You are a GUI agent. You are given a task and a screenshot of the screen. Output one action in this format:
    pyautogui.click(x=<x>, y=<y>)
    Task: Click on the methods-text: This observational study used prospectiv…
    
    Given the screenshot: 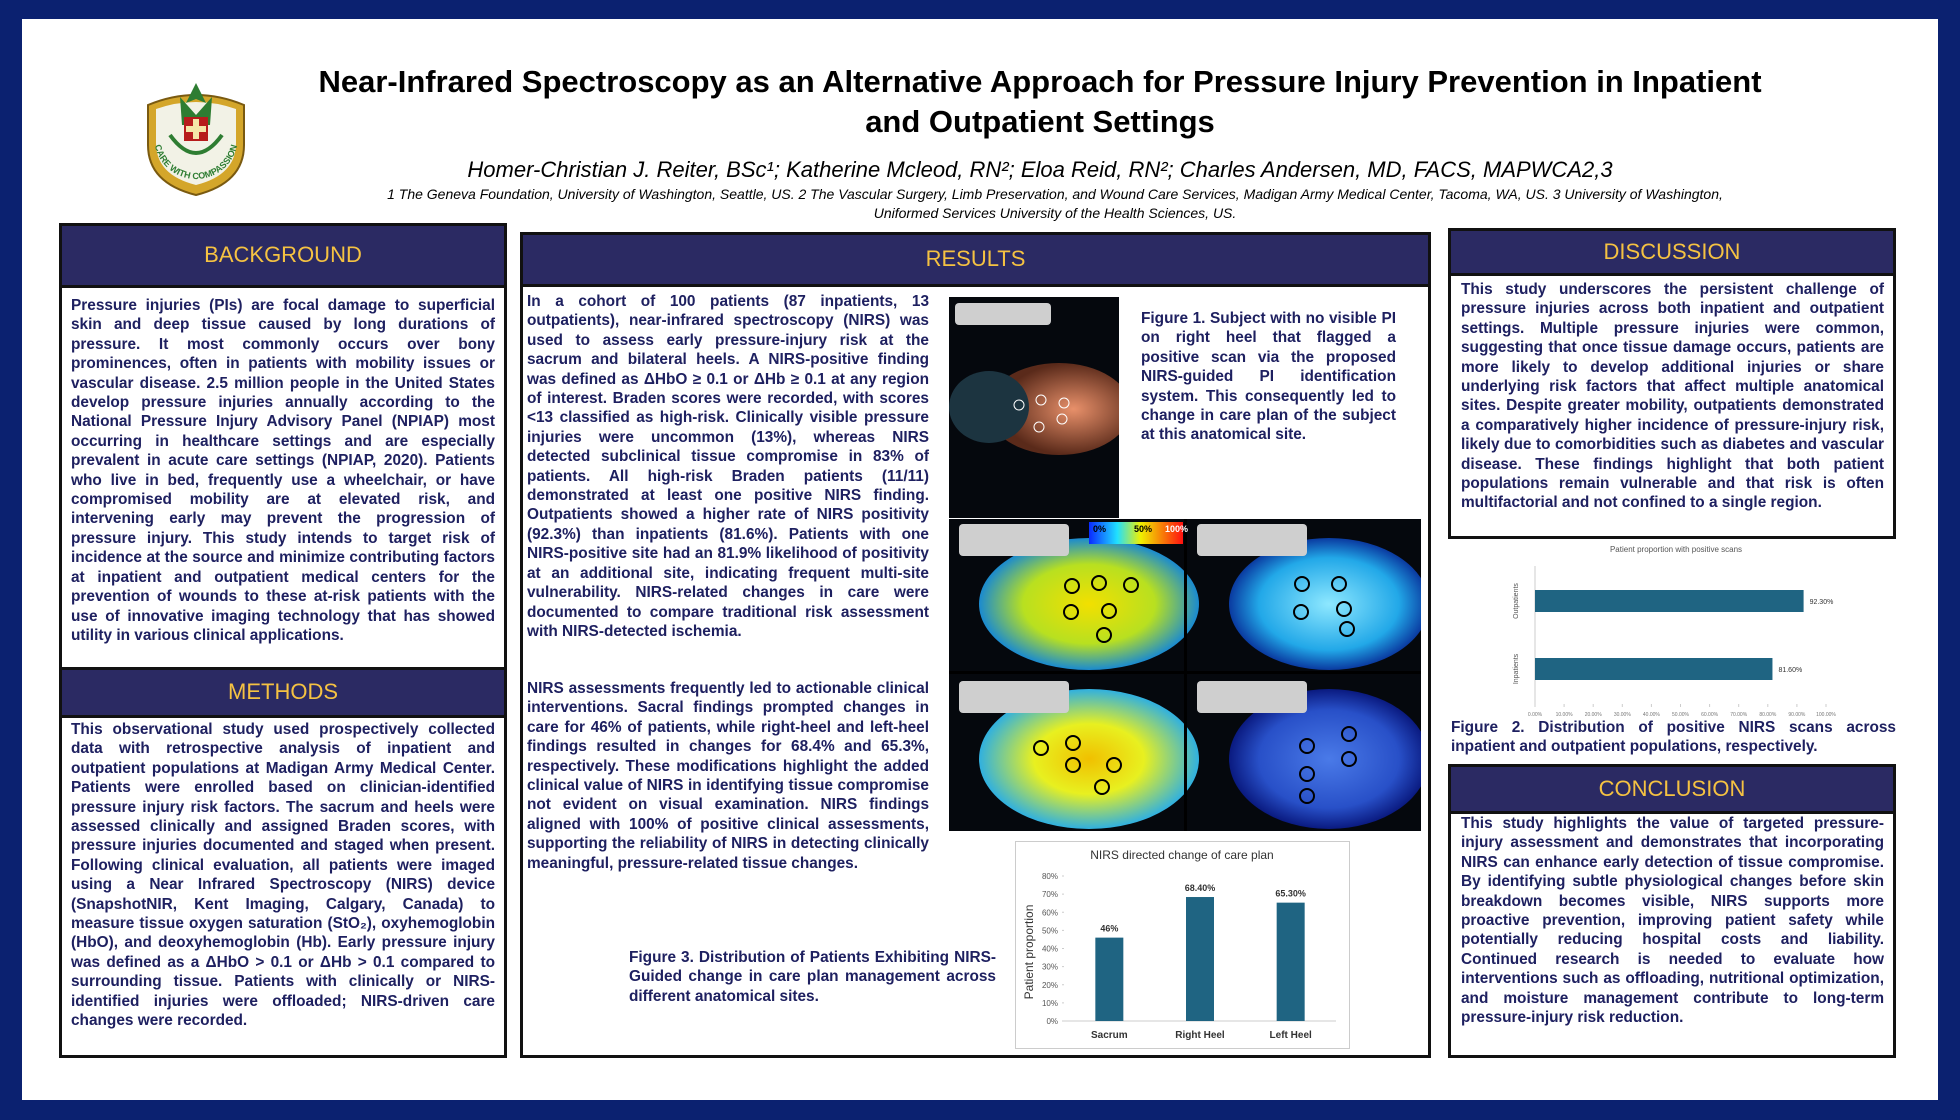 What is the action you would take?
    pyautogui.click(x=283, y=875)
    